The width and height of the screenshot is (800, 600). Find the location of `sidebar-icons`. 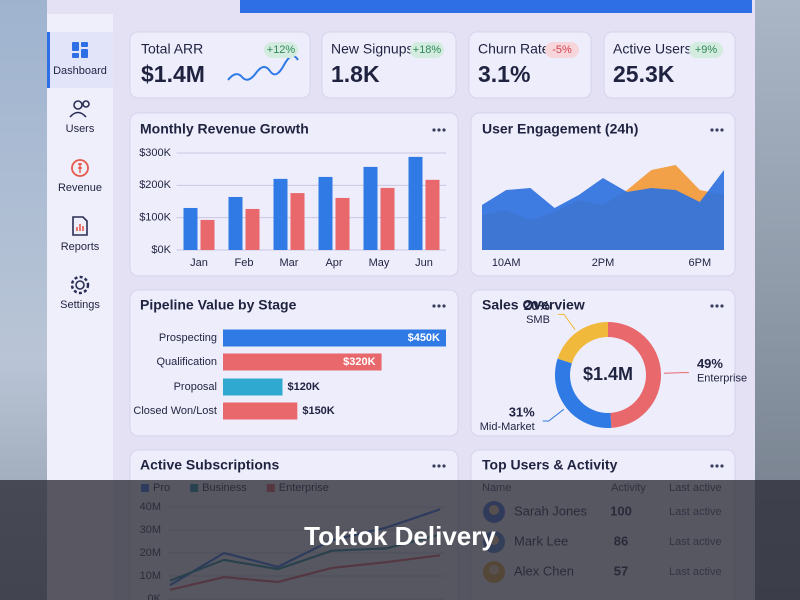

sidebar-icons is located at coordinates (79, 168).